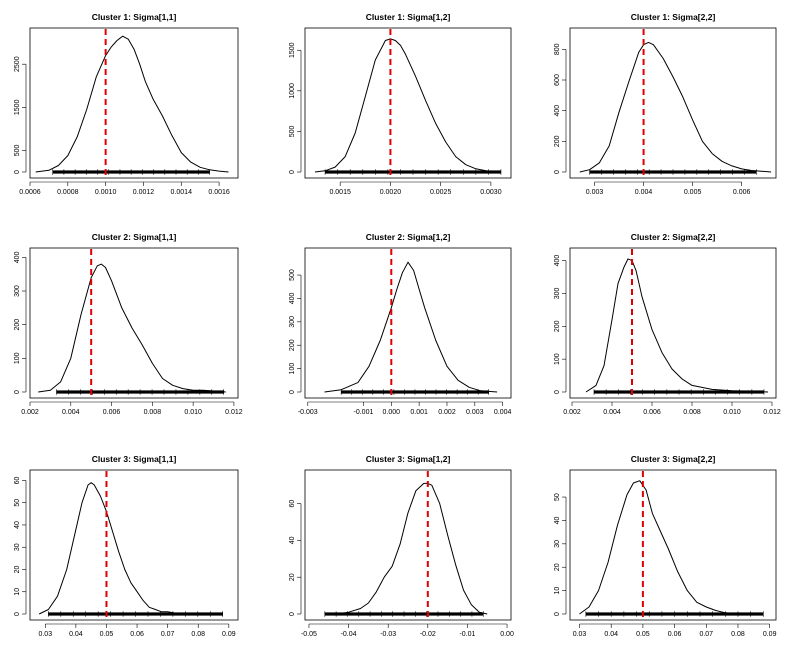 Image resolution: width=797 pixels, height=664 pixels. Describe the element at coordinates (391, 192) in the screenshot. I see `x-tick-label: 0.0020` at that location.